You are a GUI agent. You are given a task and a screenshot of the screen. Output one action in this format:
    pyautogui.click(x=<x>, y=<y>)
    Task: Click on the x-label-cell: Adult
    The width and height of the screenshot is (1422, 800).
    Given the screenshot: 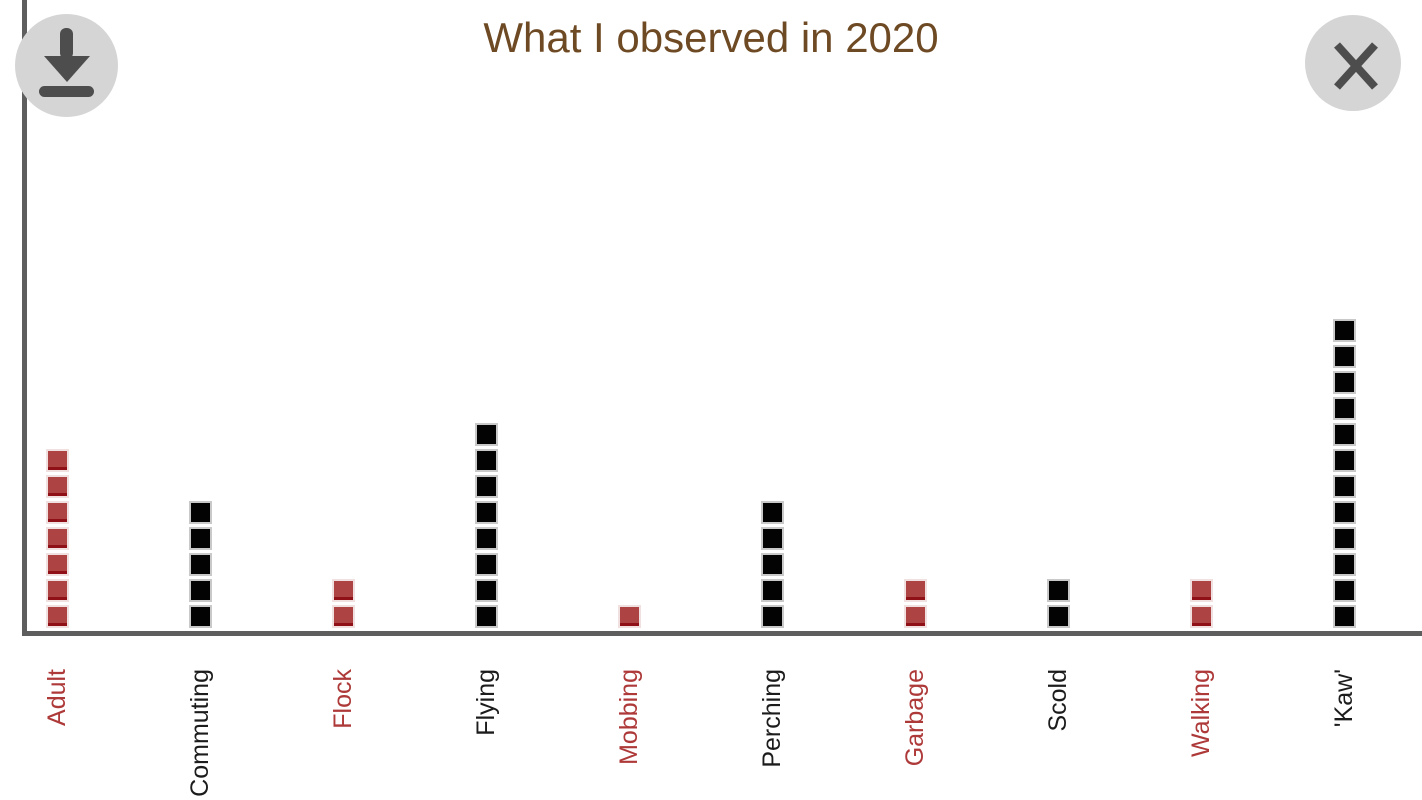 What is the action you would take?
    pyautogui.click(x=64, y=734)
    